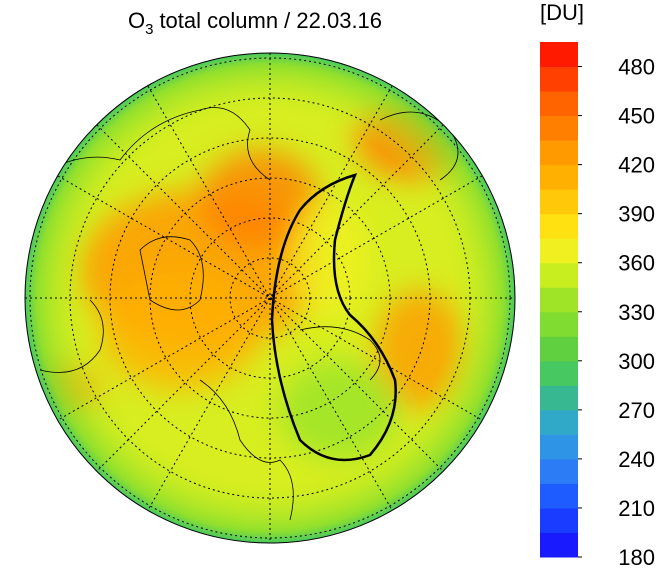  Describe the element at coordinates (636, 459) in the screenshot. I see `colorbar-tick-label: 240` at that location.